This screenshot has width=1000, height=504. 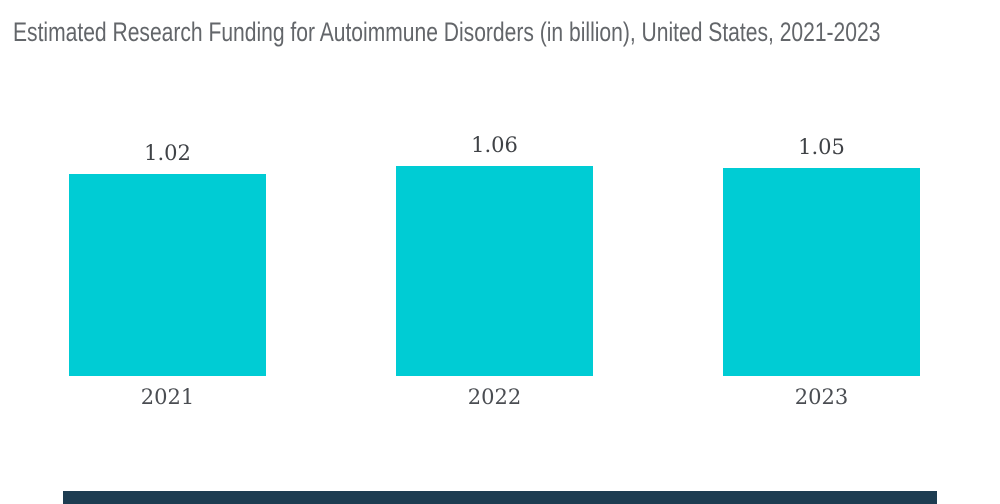 What do you see at coordinates (821, 397) in the screenshot?
I see `x-axis-label-2023: 2023` at bounding box center [821, 397].